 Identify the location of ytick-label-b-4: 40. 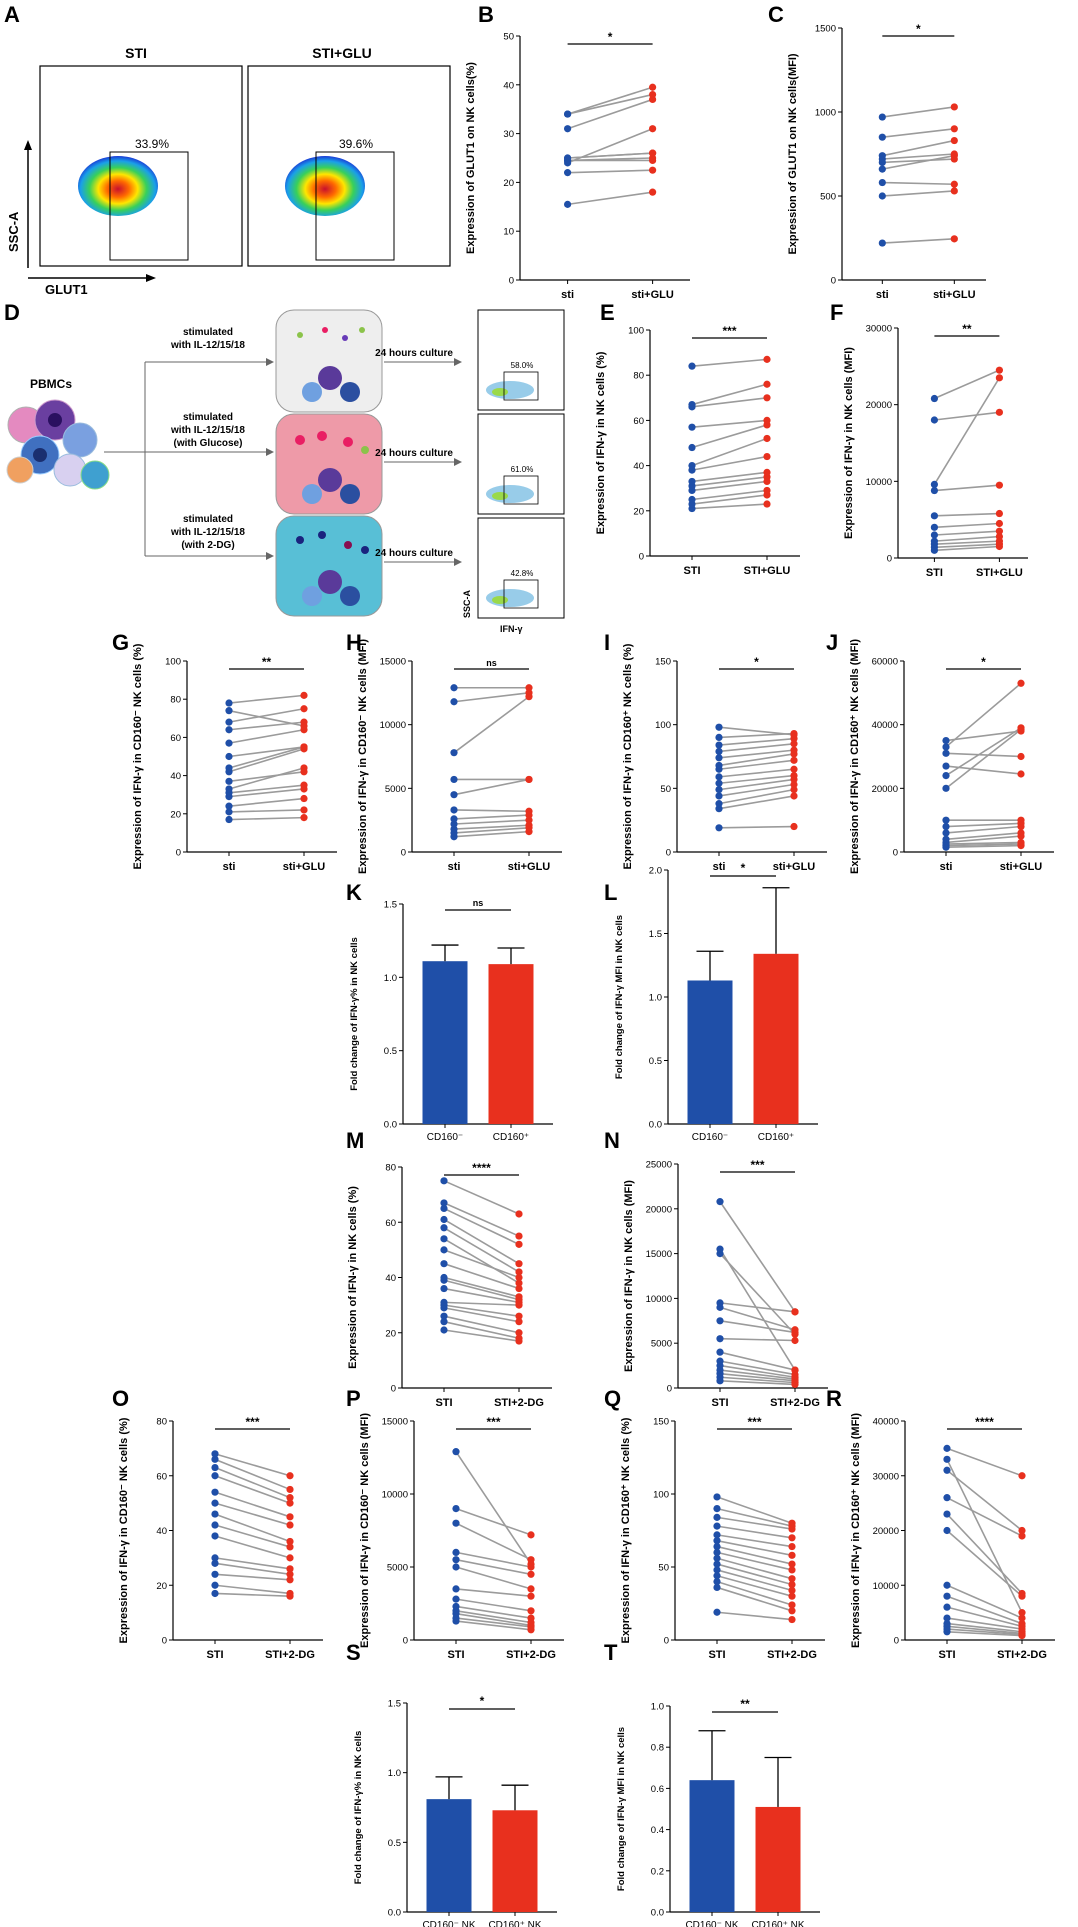
(508, 85).